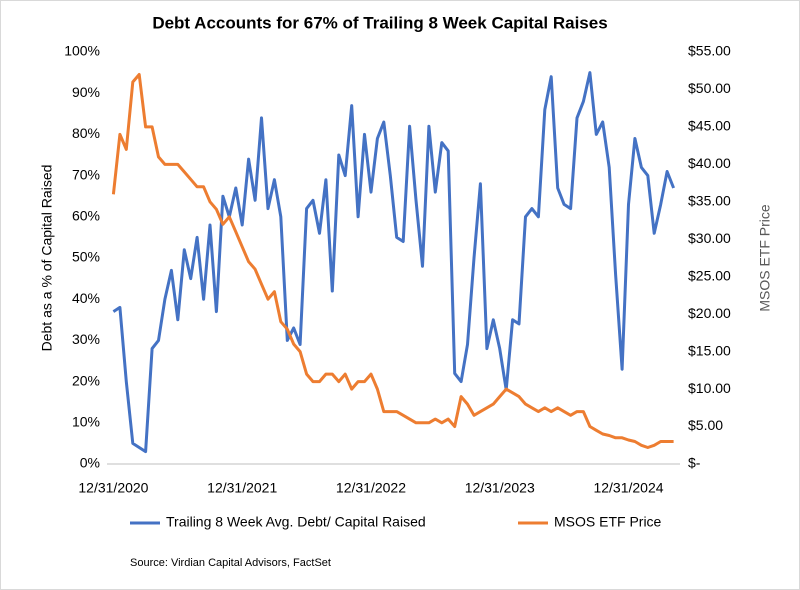 This screenshot has height=590, width=800. I want to click on y2-tick-label: $-, so click(694, 463).